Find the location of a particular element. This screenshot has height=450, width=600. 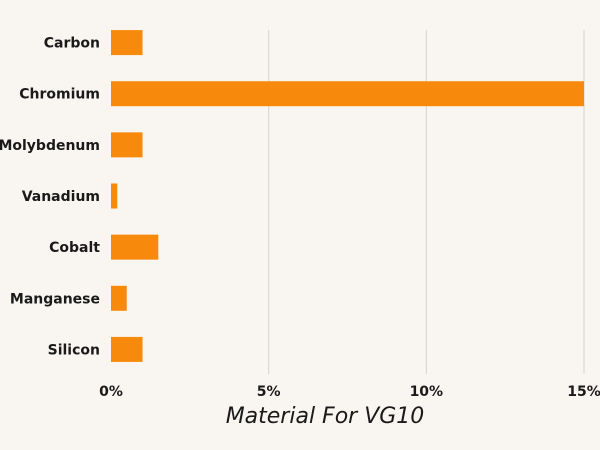

bar-manganese is located at coordinates (119, 298).